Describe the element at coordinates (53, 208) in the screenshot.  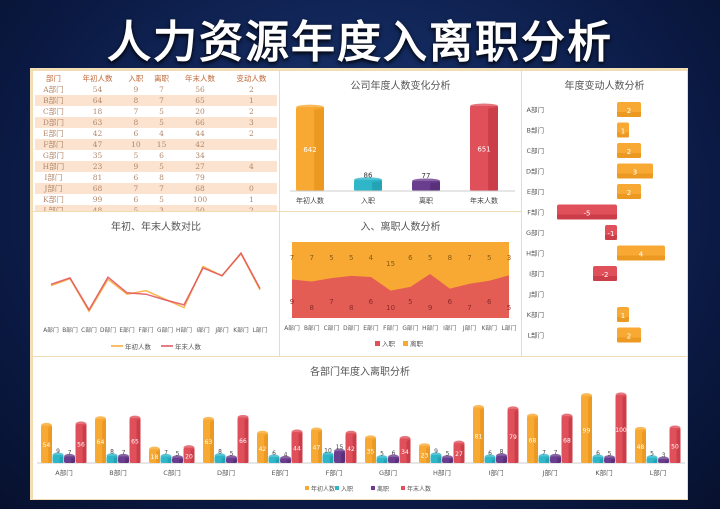
I see `table-cell: L部门` at that location.